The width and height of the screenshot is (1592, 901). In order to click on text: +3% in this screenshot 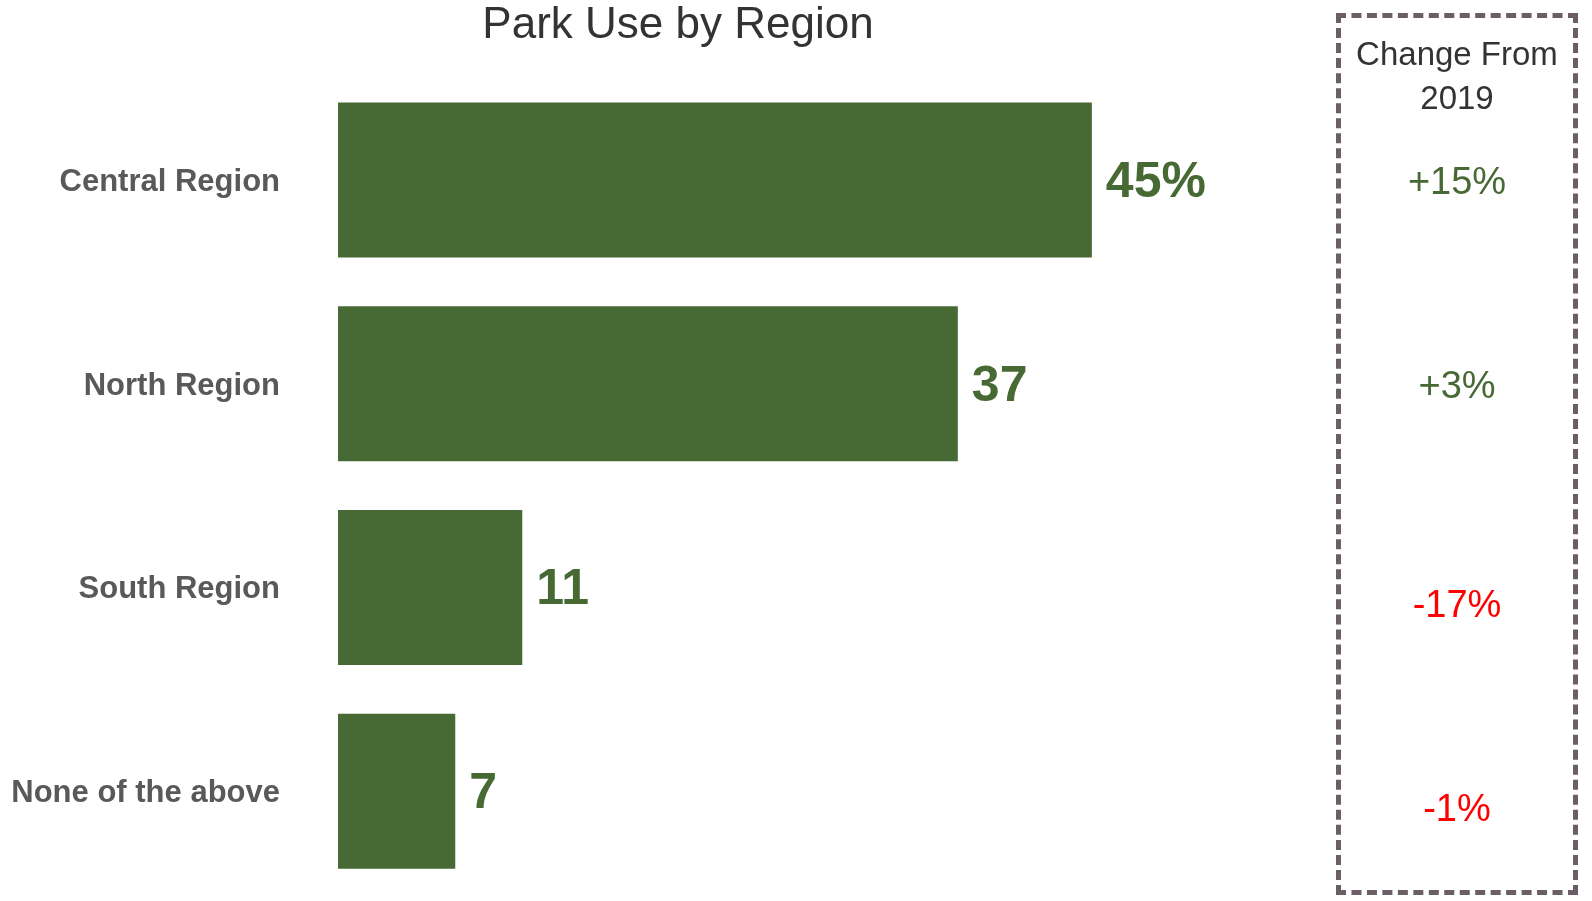, I will do `click(1457, 385)`.